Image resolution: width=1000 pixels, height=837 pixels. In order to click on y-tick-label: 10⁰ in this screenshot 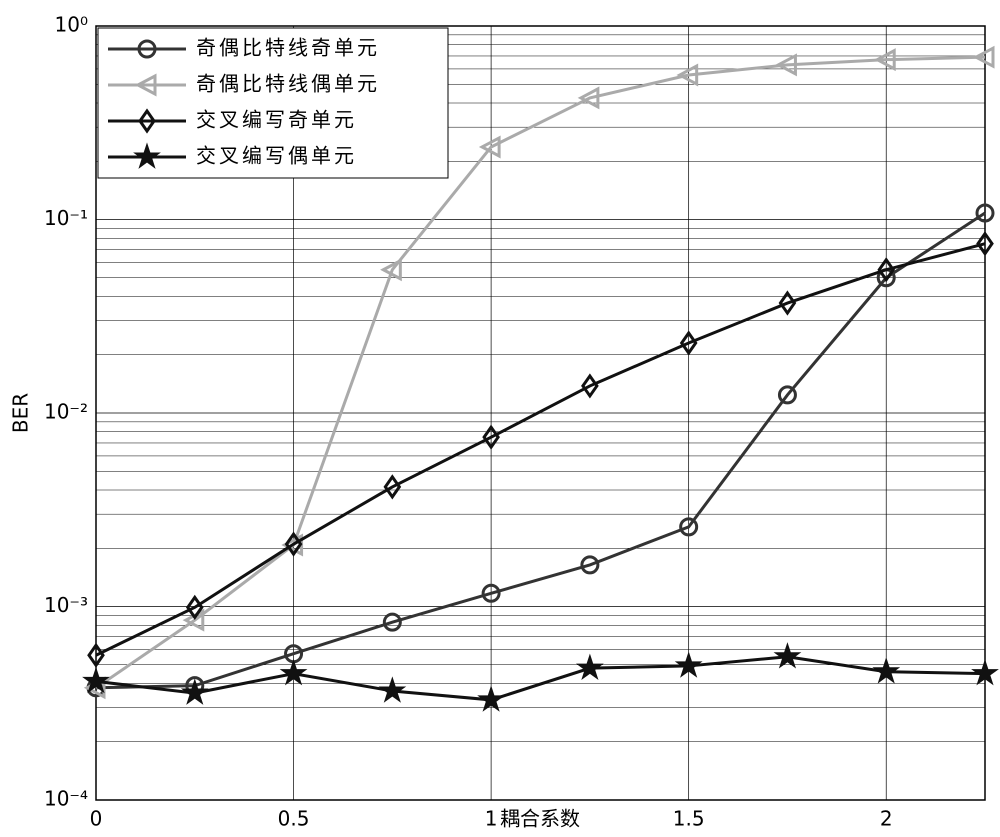, I will do `click(71, 25)`.